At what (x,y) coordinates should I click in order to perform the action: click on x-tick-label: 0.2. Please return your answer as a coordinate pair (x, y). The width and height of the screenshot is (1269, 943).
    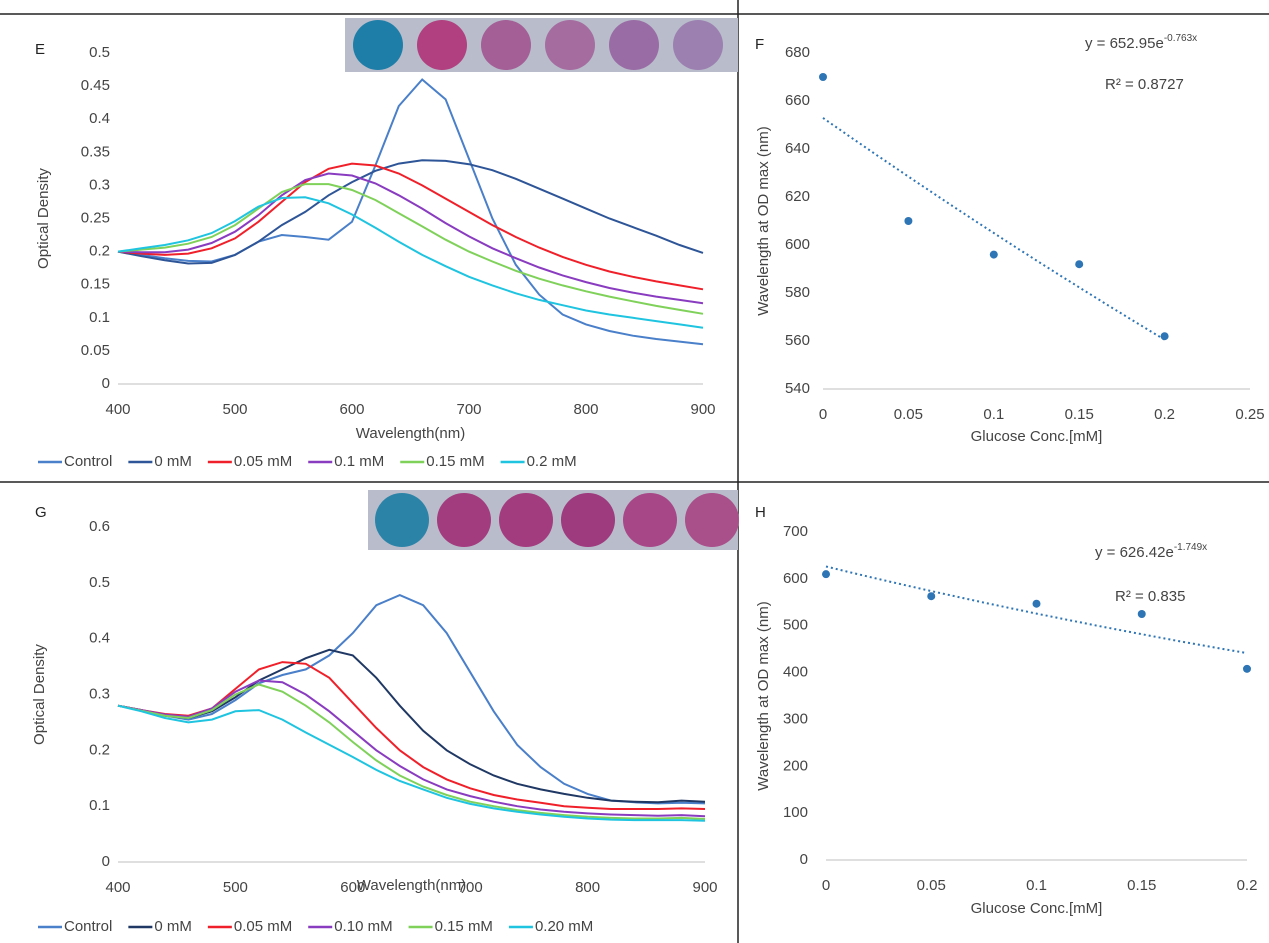
    Looking at the image, I should click on (1164, 414).